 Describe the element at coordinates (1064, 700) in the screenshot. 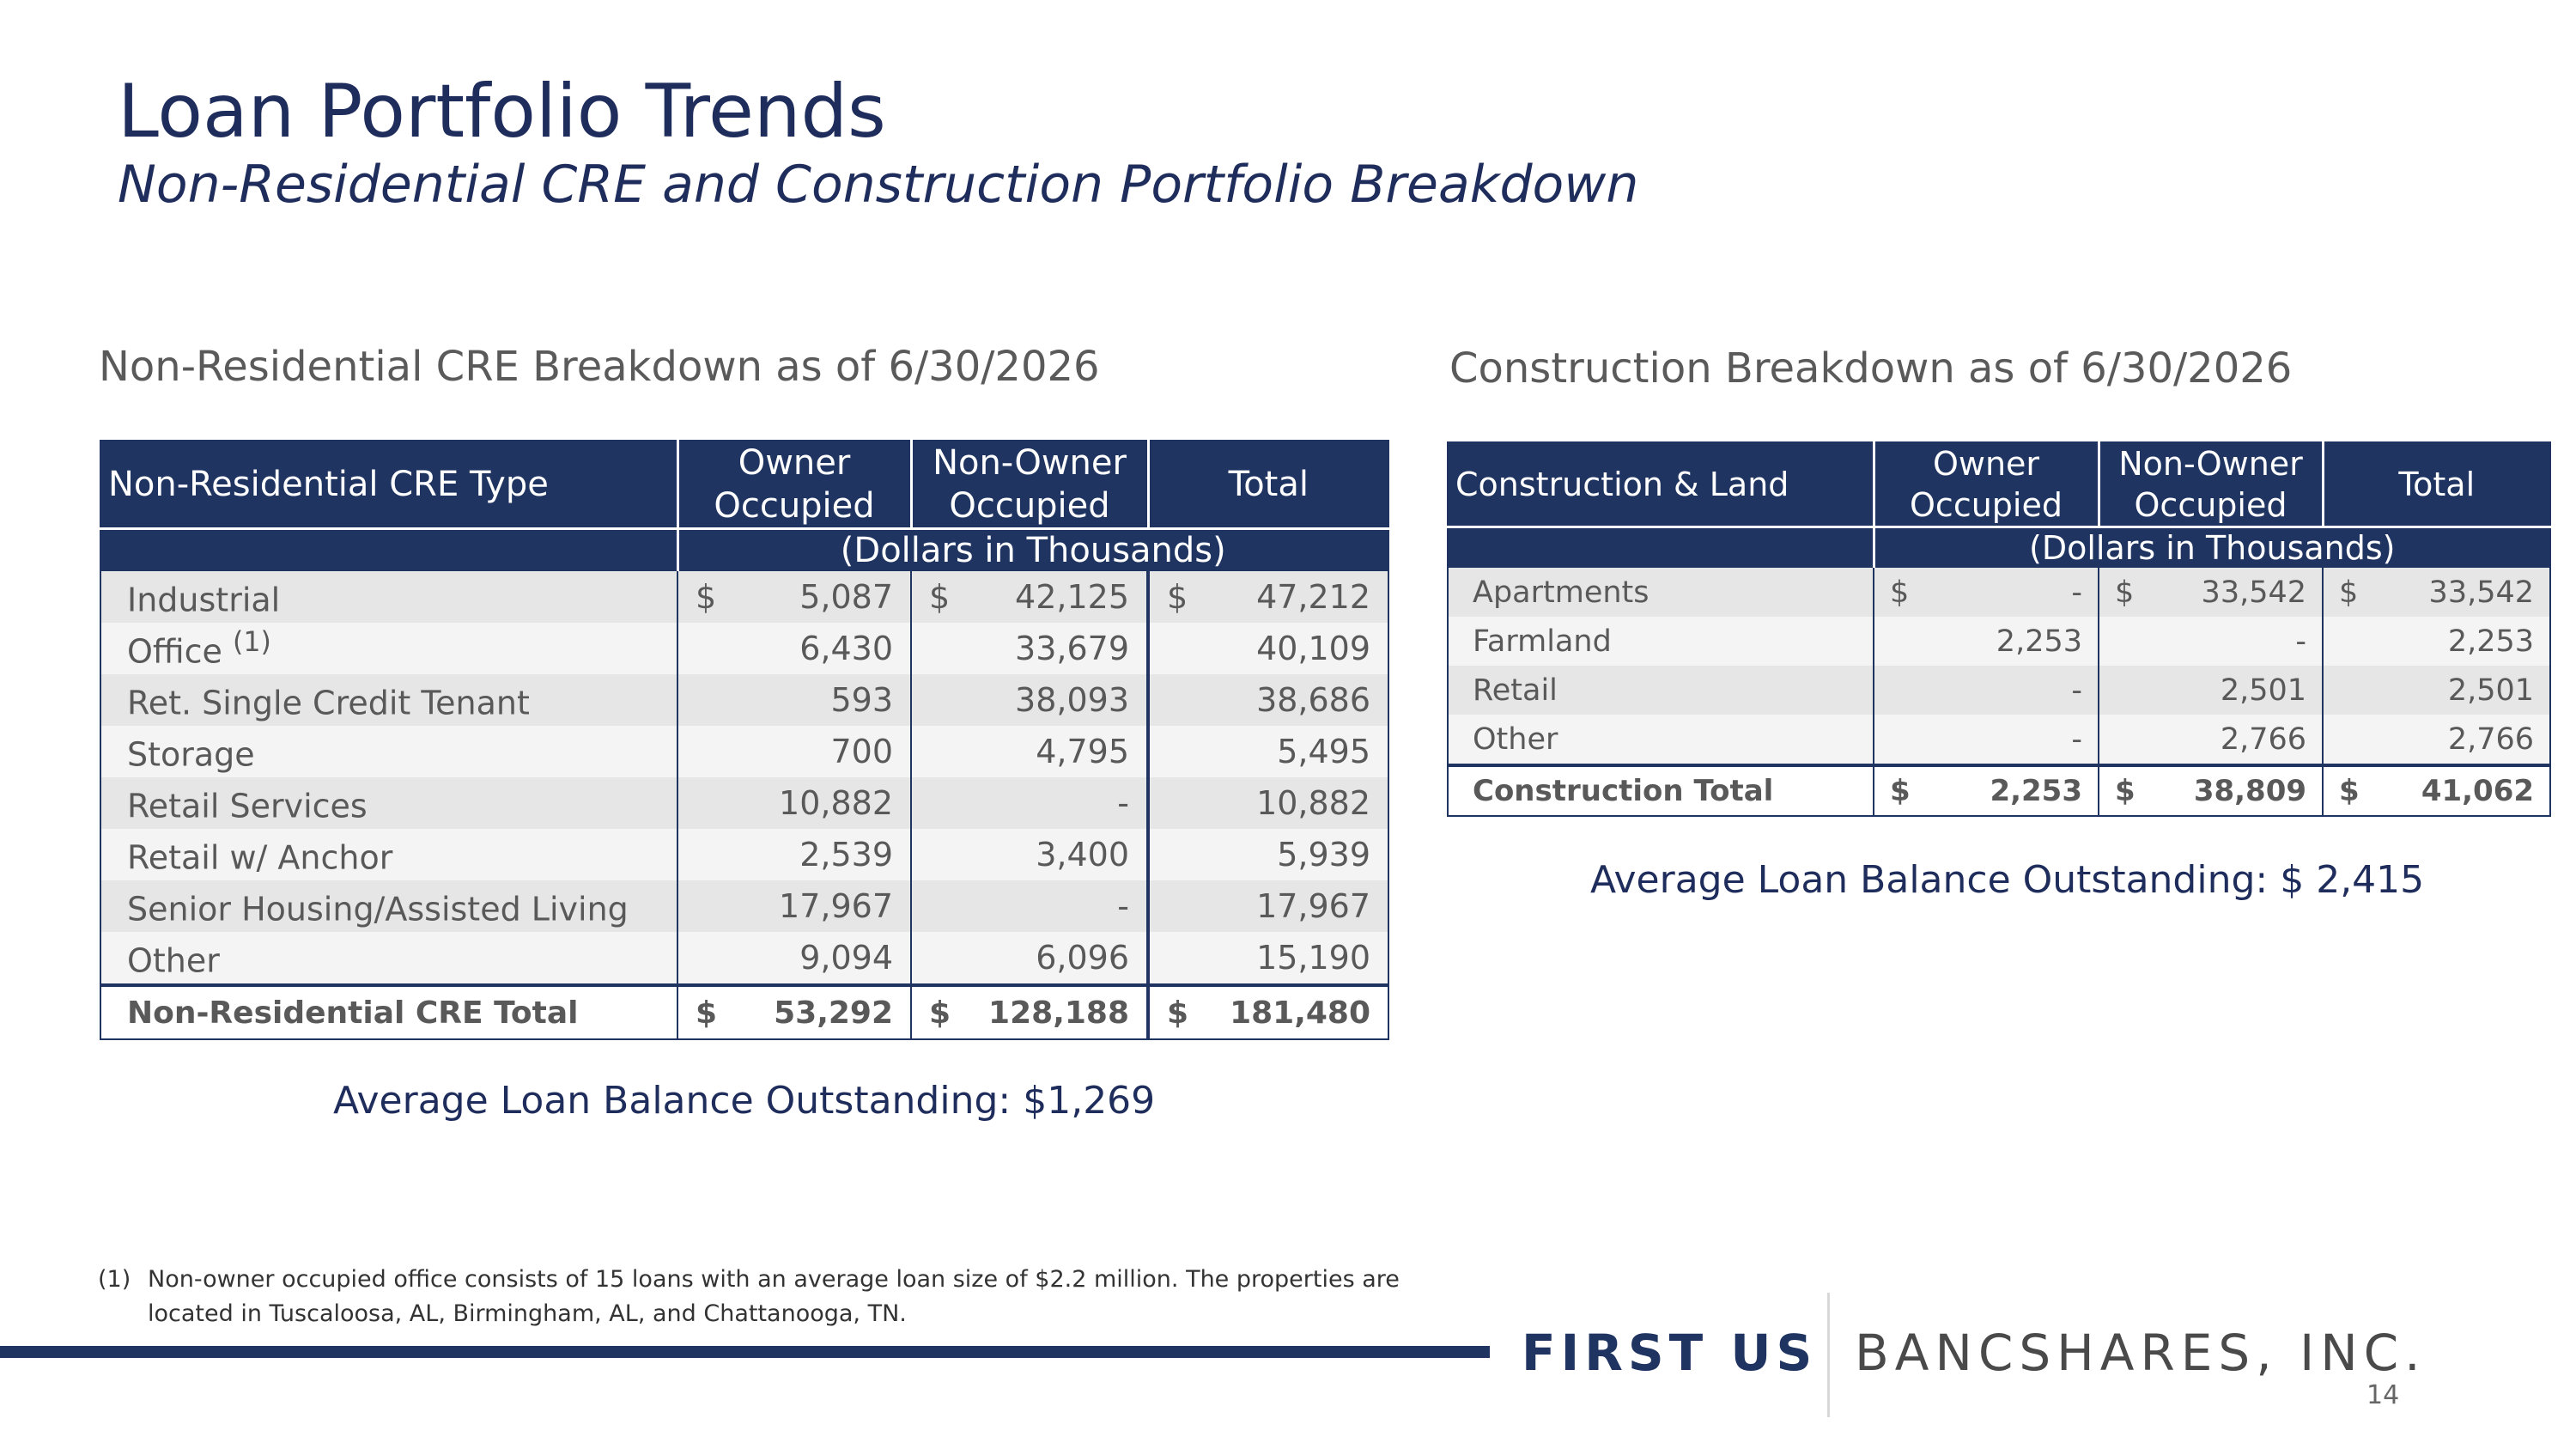

I see `non-owner-occupied-value: 38,093` at that location.